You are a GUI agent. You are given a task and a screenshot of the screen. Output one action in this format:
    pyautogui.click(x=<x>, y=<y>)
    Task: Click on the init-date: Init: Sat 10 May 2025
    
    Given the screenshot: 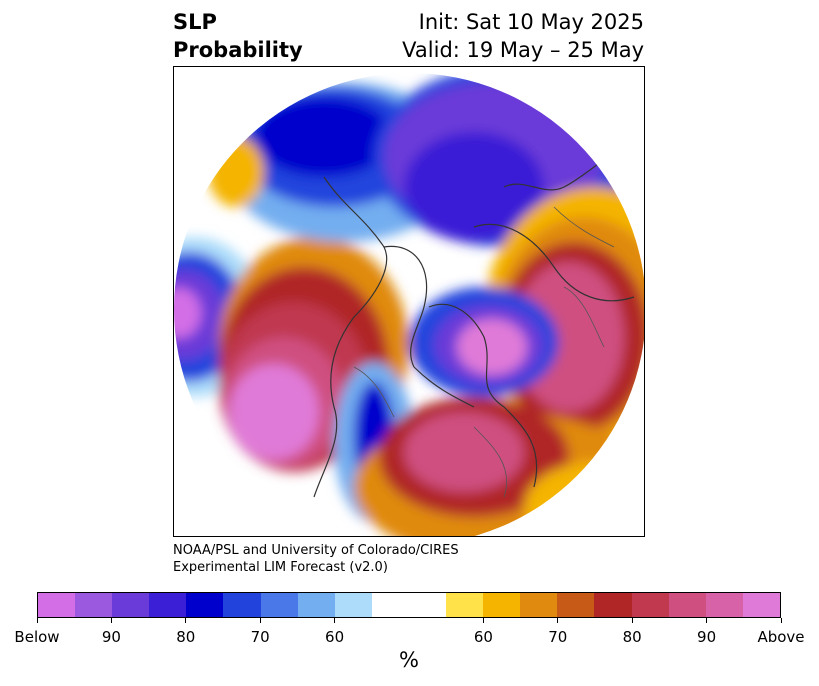 What is the action you would take?
    pyautogui.click(x=531, y=22)
    